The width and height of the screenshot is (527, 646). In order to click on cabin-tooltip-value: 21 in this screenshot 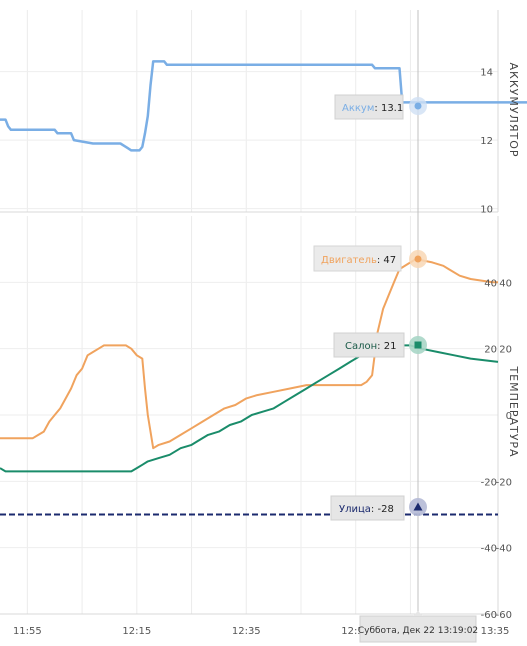, I will do `click(390, 346)`.